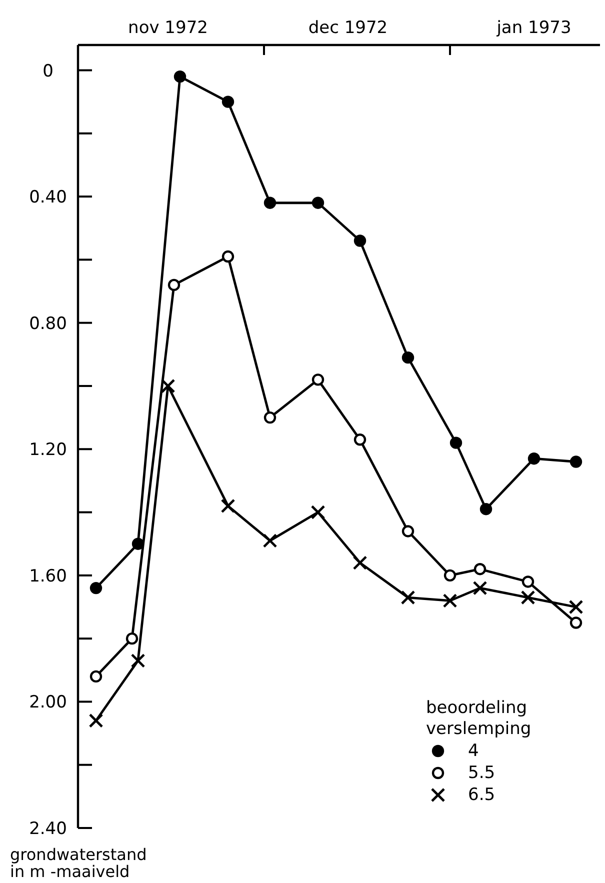 The image size is (605, 883). I want to click on y-tick-label: 2.40, so click(48, 829).